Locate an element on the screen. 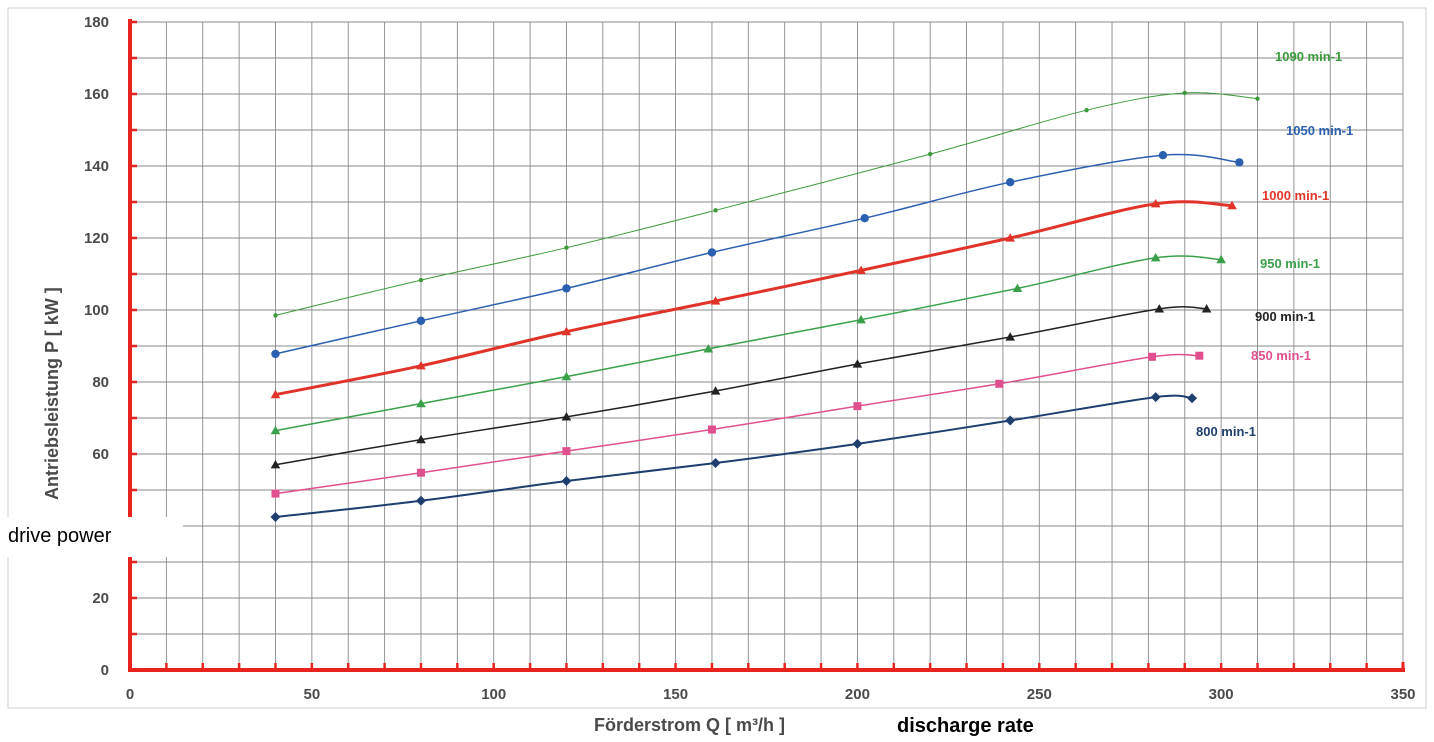 This screenshot has width=1434, height=742. annotation-backdrop is located at coordinates (91, 537).